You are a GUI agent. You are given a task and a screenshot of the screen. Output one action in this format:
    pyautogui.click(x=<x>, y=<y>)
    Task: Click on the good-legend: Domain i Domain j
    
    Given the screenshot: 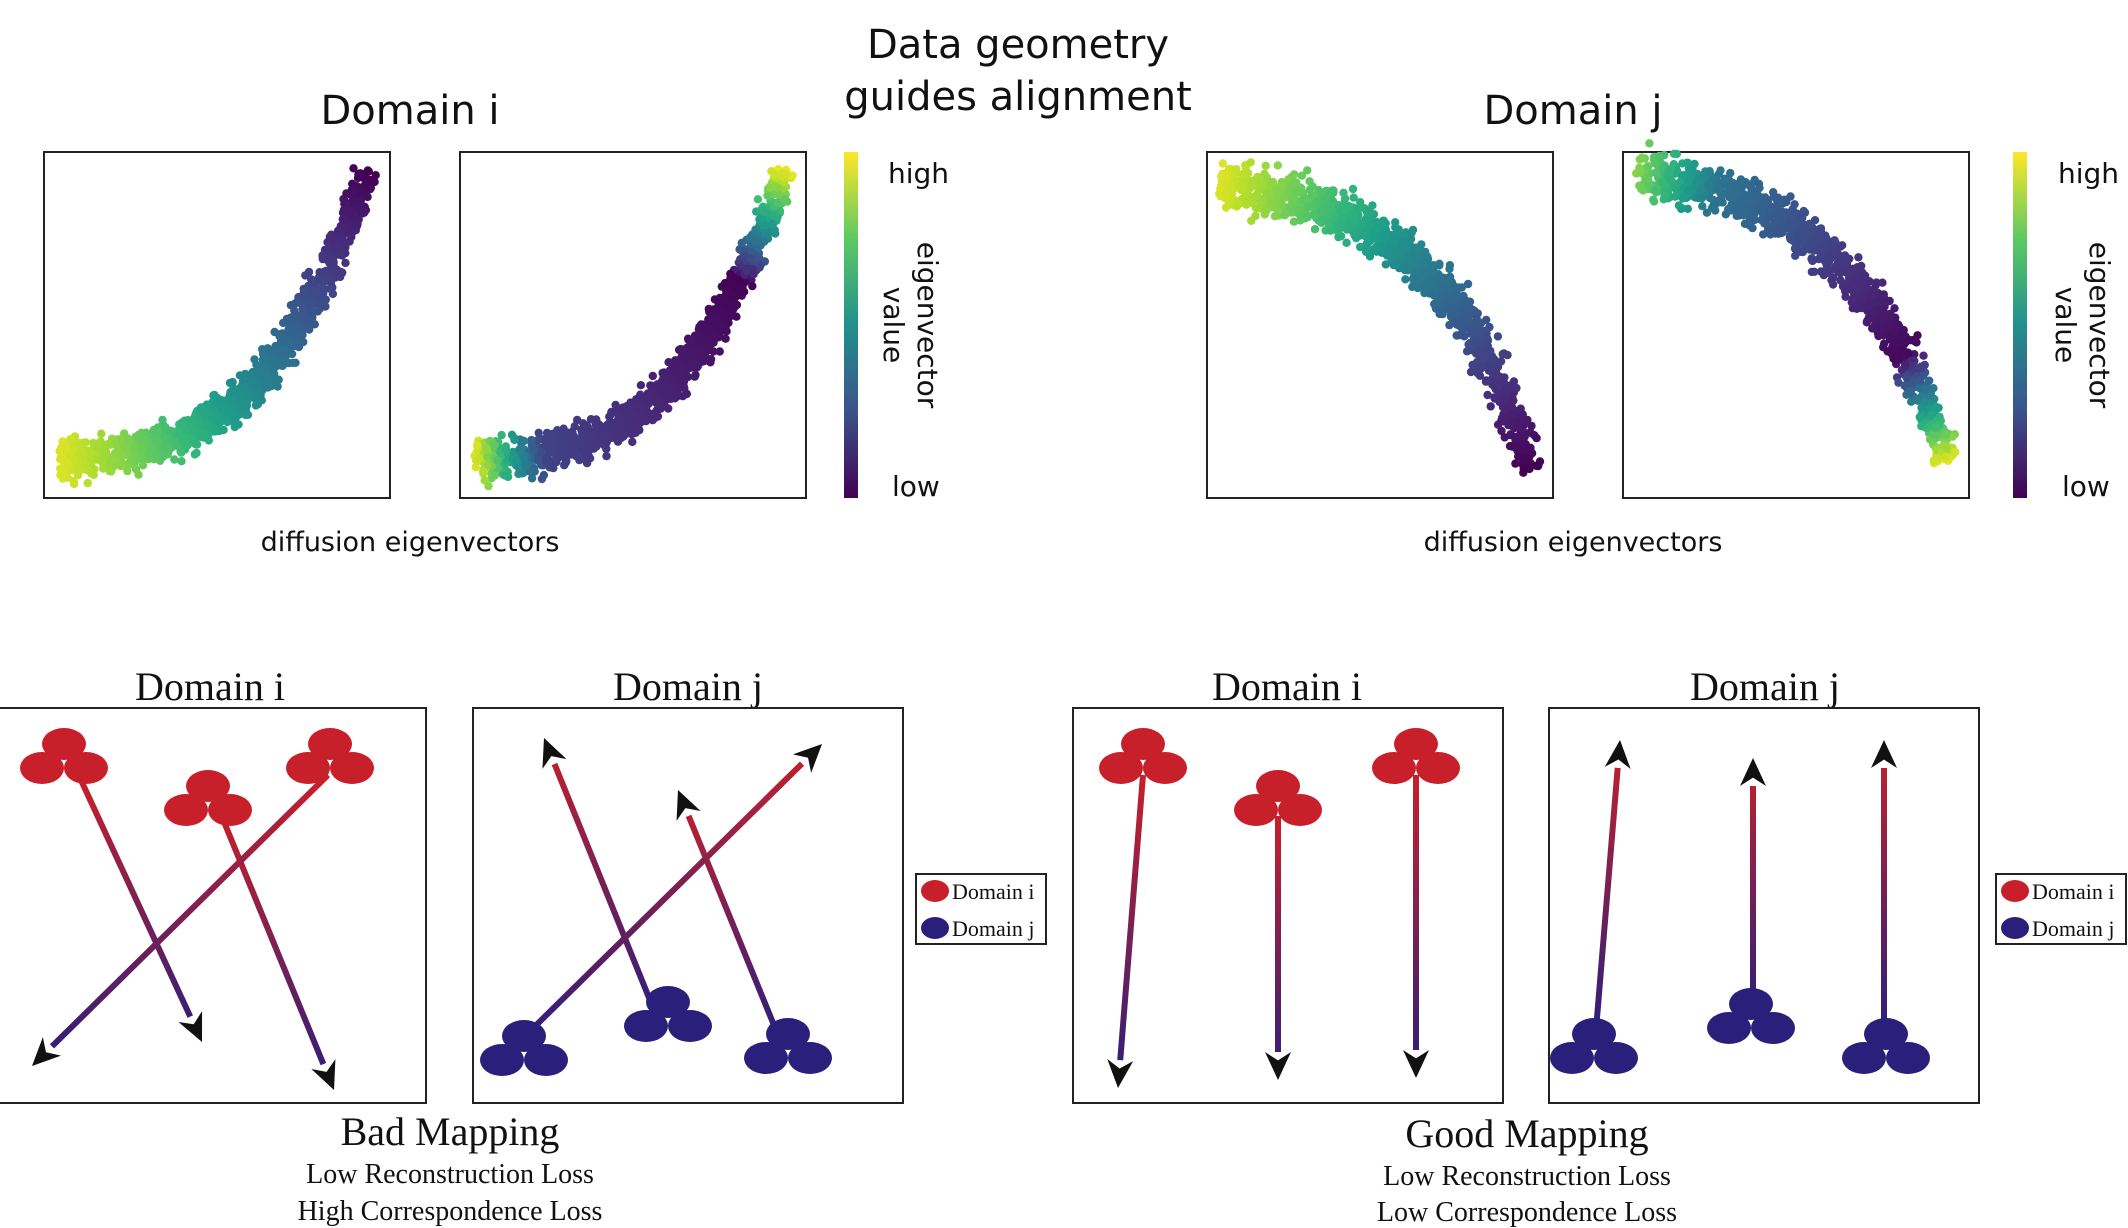 What is the action you would take?
    pyautogui.click(x=2061, y=909)
    